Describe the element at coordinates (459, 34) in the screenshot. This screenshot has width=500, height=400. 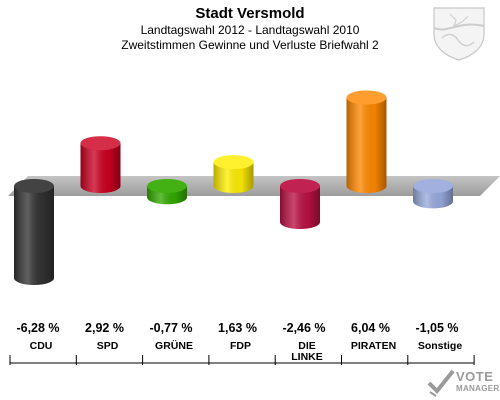
I see `coat-of-arms-icon` at that location.